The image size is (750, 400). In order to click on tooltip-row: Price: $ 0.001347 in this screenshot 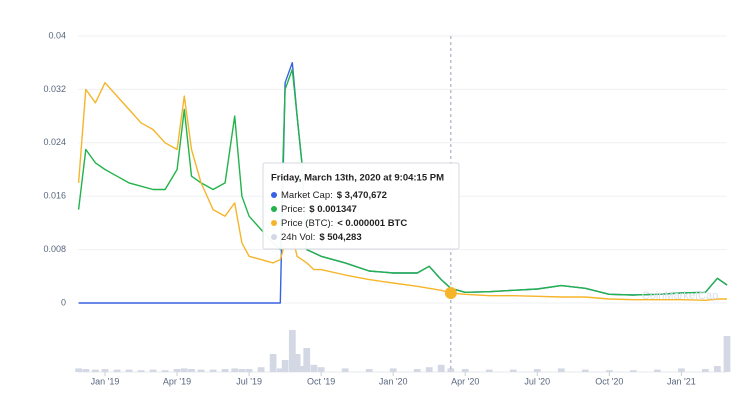, I will do `click(319, 209)`.